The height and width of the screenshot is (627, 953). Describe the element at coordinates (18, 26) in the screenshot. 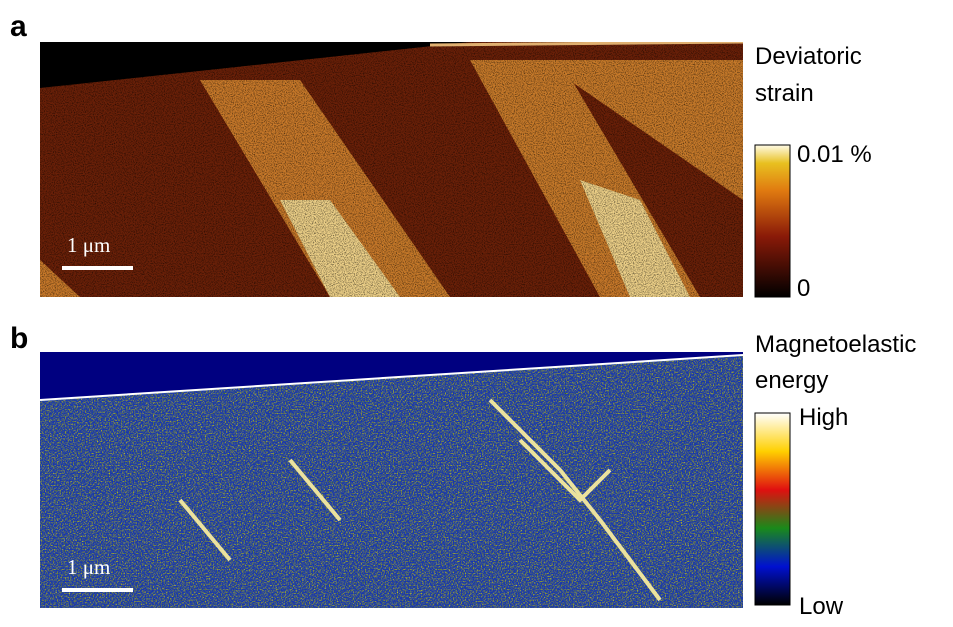

I see `panel-label: a` at that location.